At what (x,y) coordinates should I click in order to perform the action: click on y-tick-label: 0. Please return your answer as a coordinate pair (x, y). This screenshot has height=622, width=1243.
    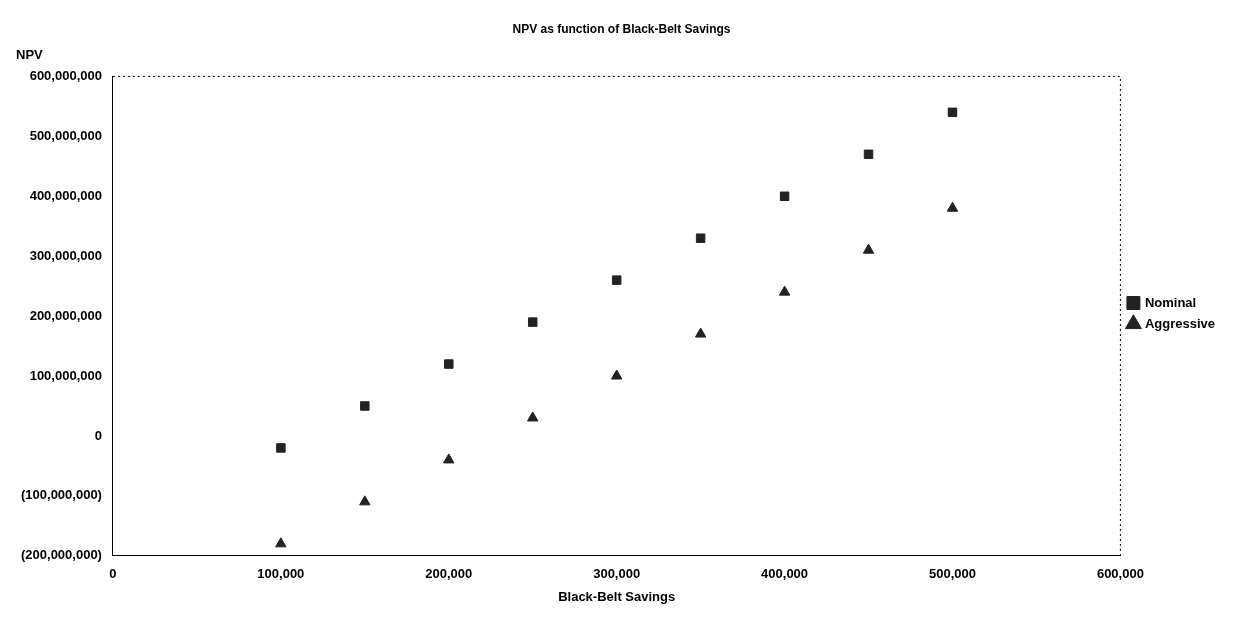
    Looking at the image, I should click on (98, 435).